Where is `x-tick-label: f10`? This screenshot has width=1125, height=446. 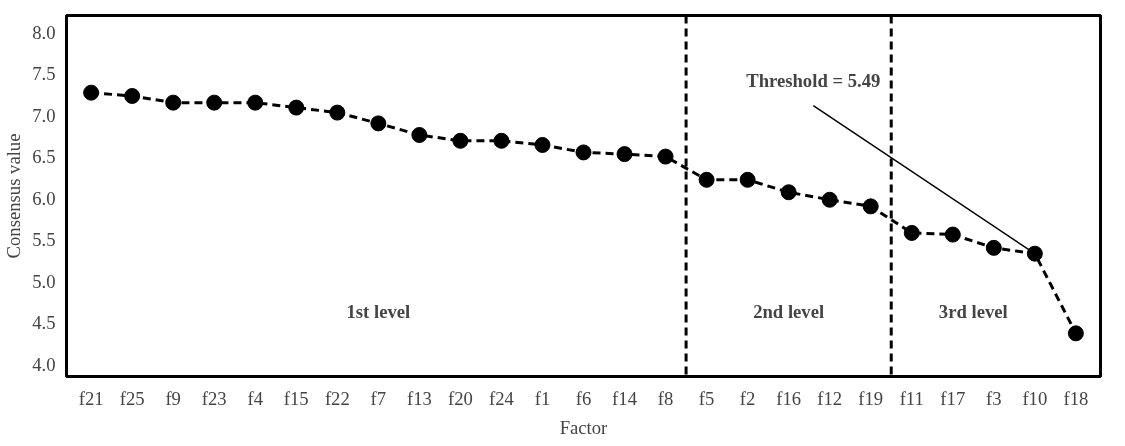
x-tick-label: f10 is located at coordinates (1035, 398).